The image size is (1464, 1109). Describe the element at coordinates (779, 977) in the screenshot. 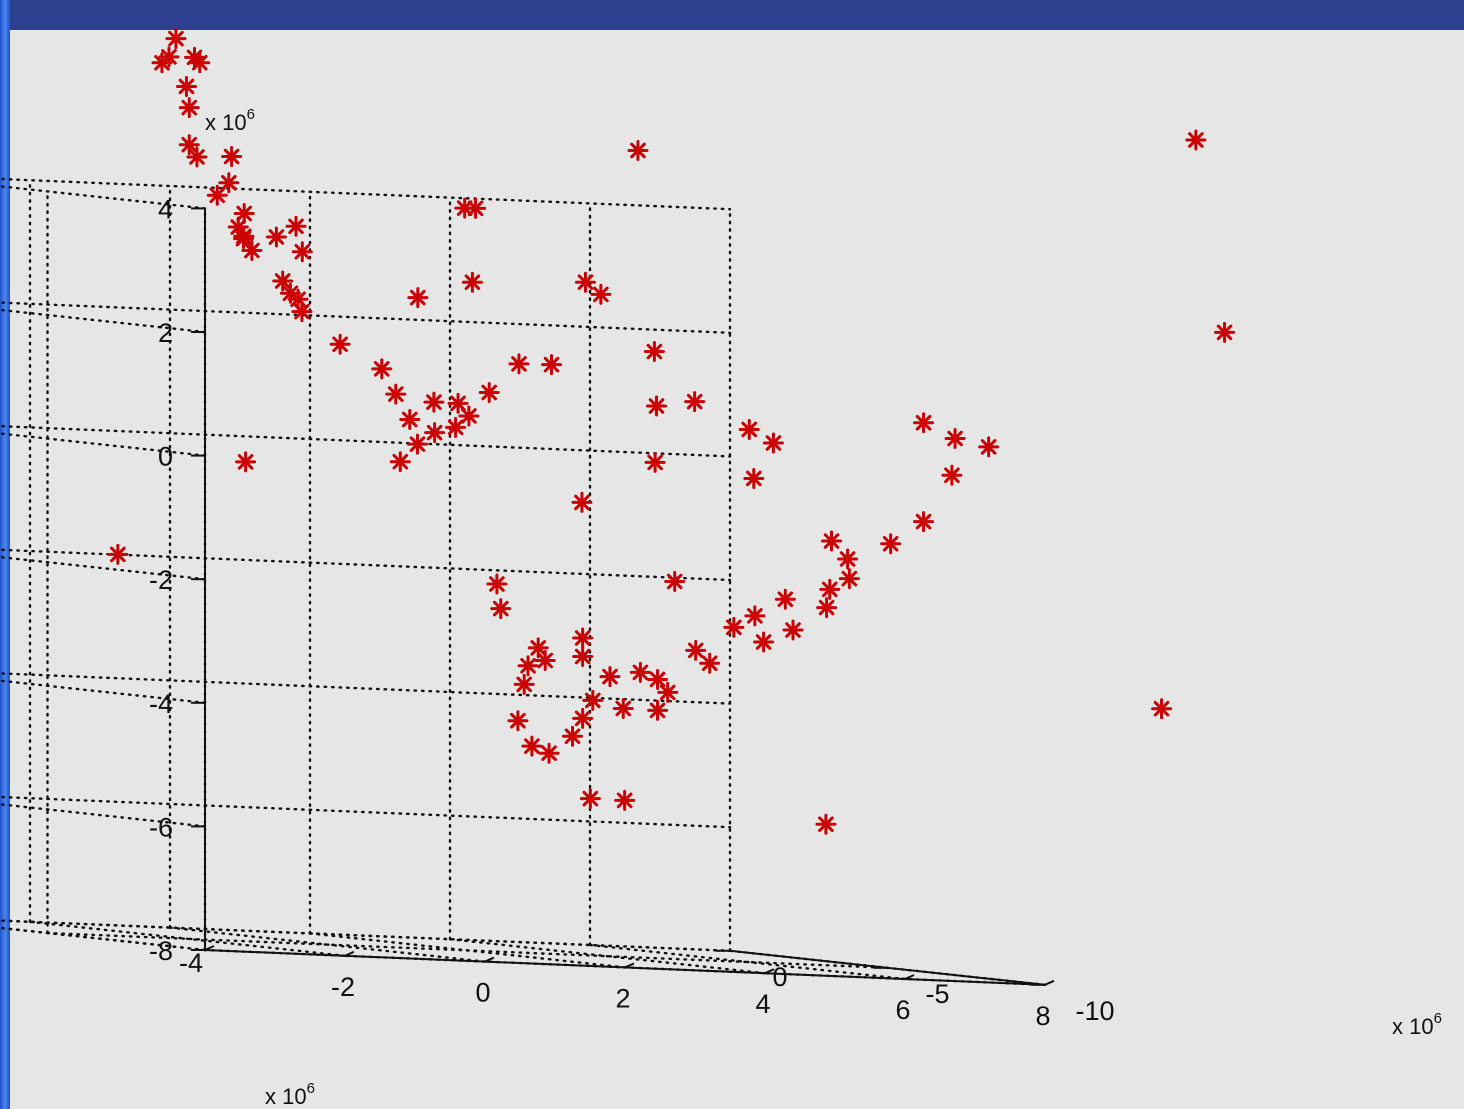

I see `y-tick-label: 0` at that location.